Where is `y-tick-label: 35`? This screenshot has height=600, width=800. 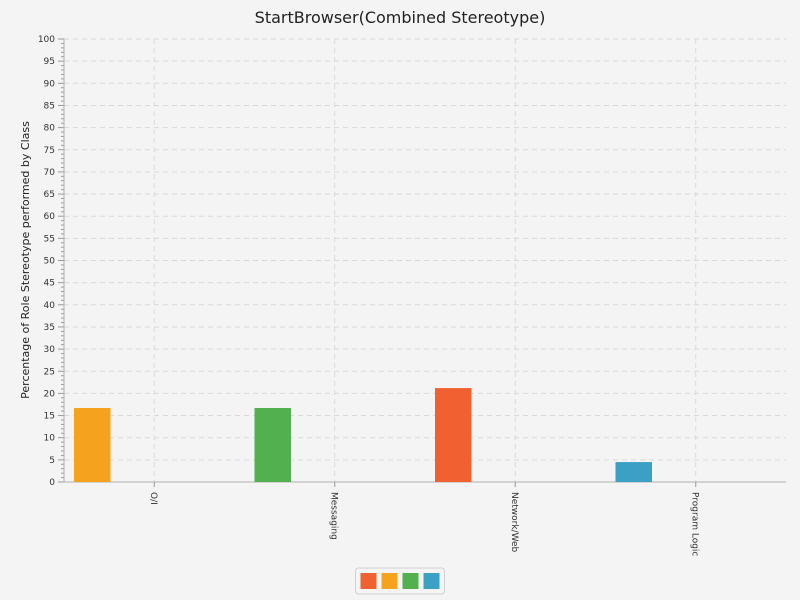 y-tick-label: 35 is located at coordinates (49, 328).